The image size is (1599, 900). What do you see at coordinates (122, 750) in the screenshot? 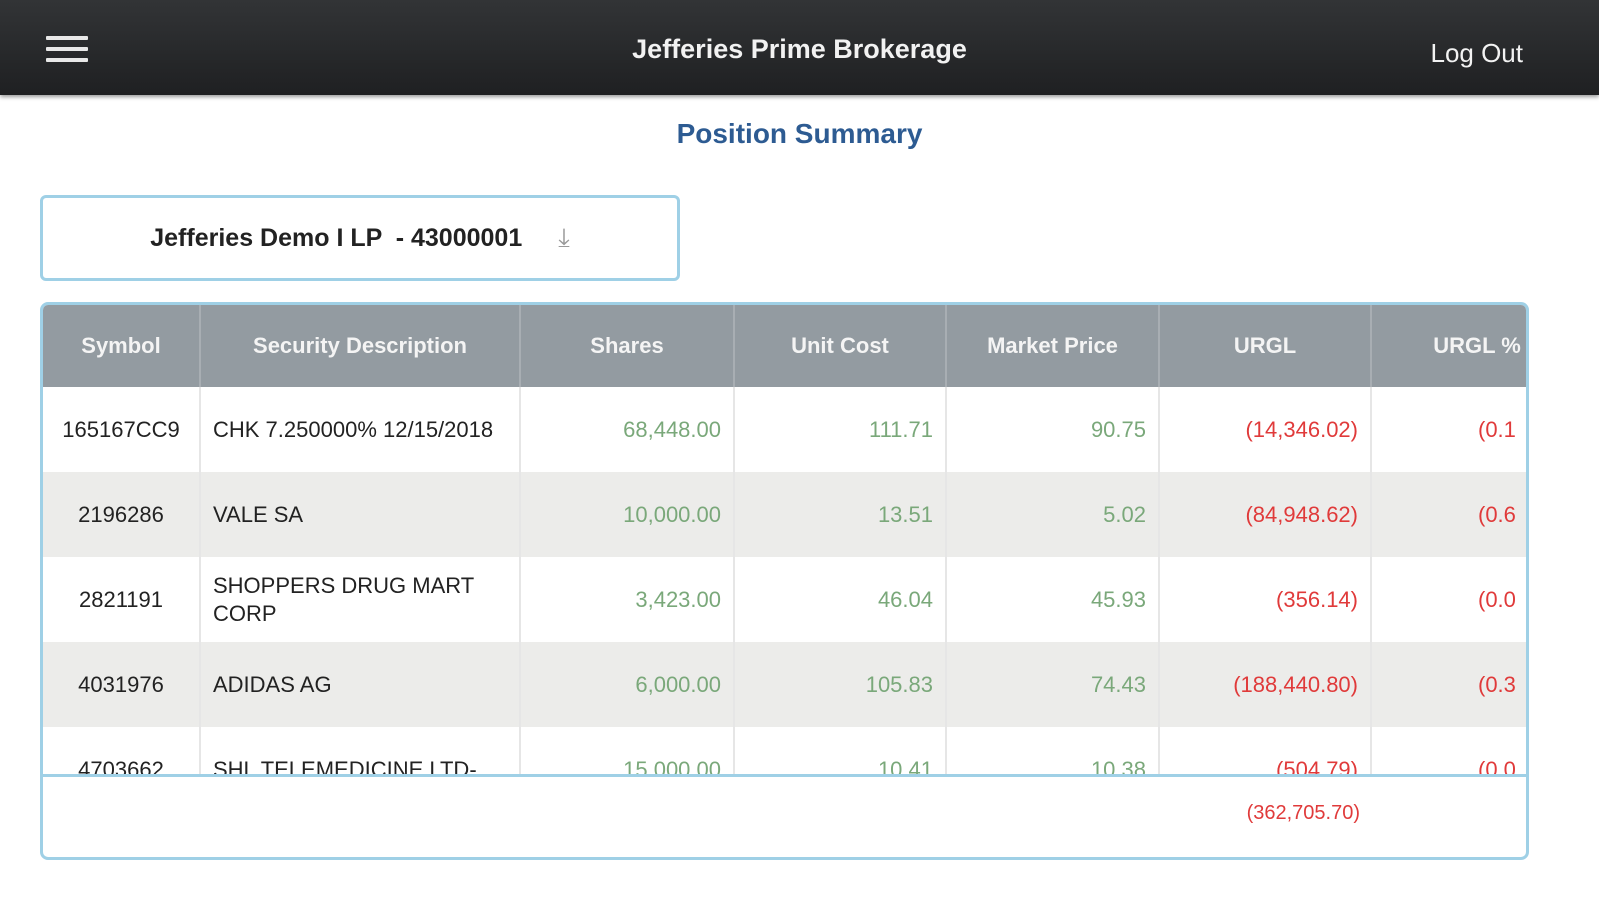
I see `cell-symbol: 4703662` at bounding box center [122, 750].